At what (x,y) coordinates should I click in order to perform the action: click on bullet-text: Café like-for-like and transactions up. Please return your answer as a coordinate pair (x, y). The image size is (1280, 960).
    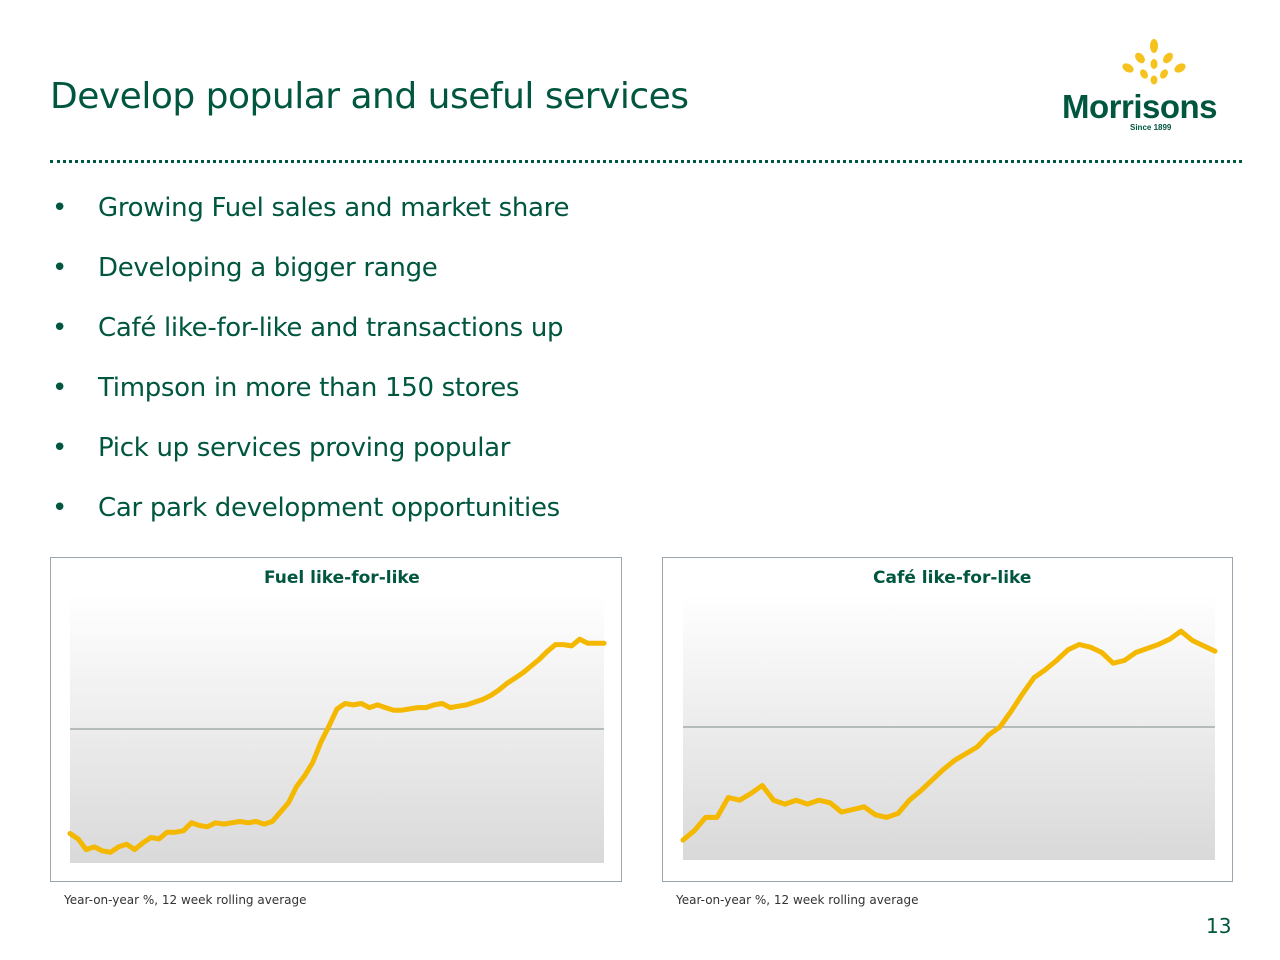
    Looking at the image, I should click on (331, 328).